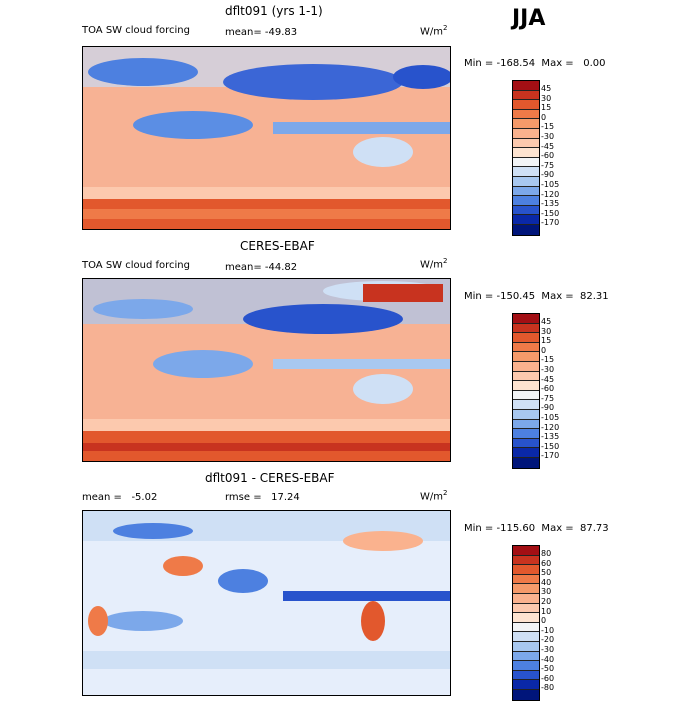 Image resolution: width=700 pixels, height=701 pixels. Describe the element at coordinates (546, 573) in the screenshot. I see `colorbar-tick-label: 50` at that location.